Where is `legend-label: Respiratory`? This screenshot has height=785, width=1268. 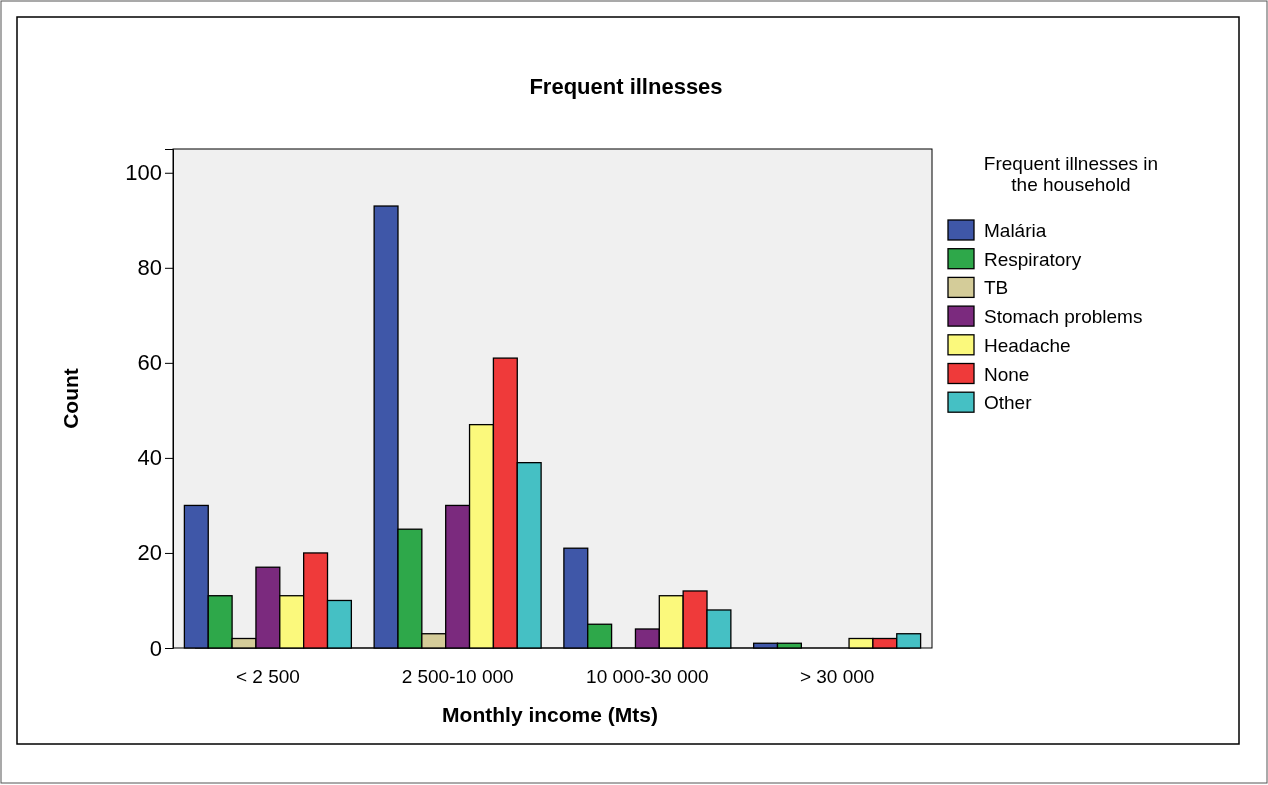
legend-label: Respiratory is located at coordinates (1033, 259).